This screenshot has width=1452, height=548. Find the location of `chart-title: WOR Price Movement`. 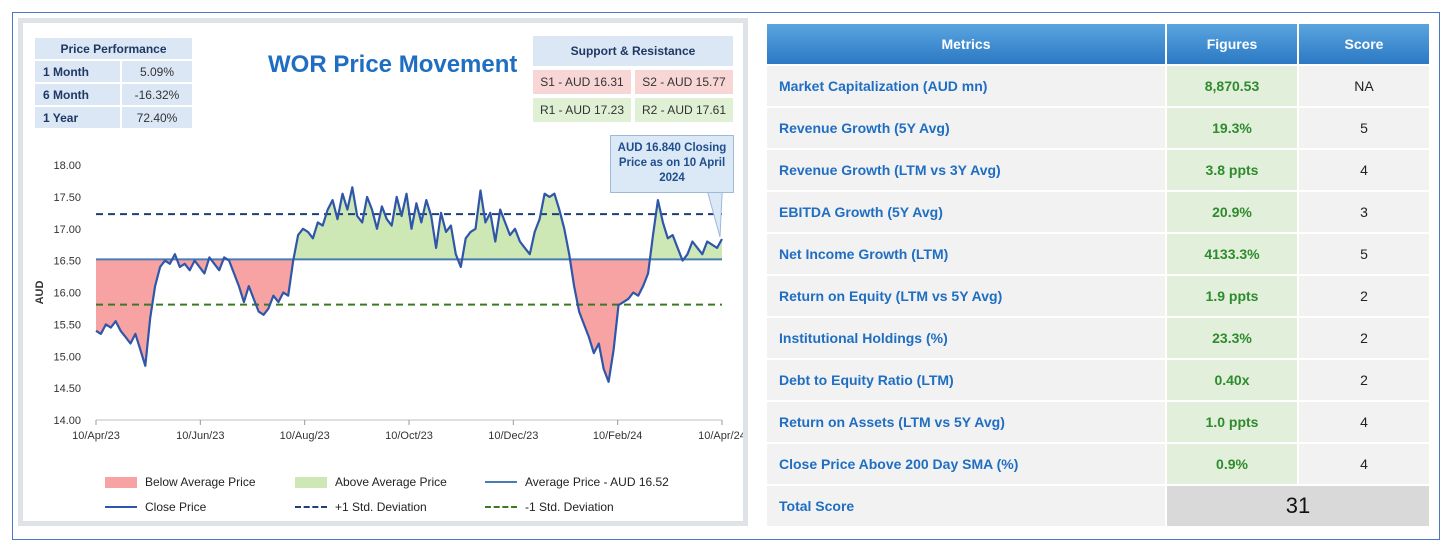

chart-title: WOR Price Movement is located at coordinates (393, 64).